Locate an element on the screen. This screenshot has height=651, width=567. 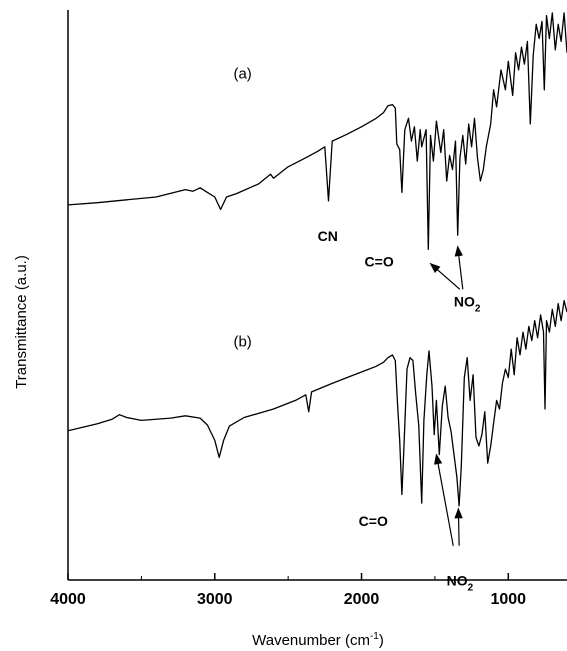
x-tick-label: 3000 is located at coordinates (215, 599).